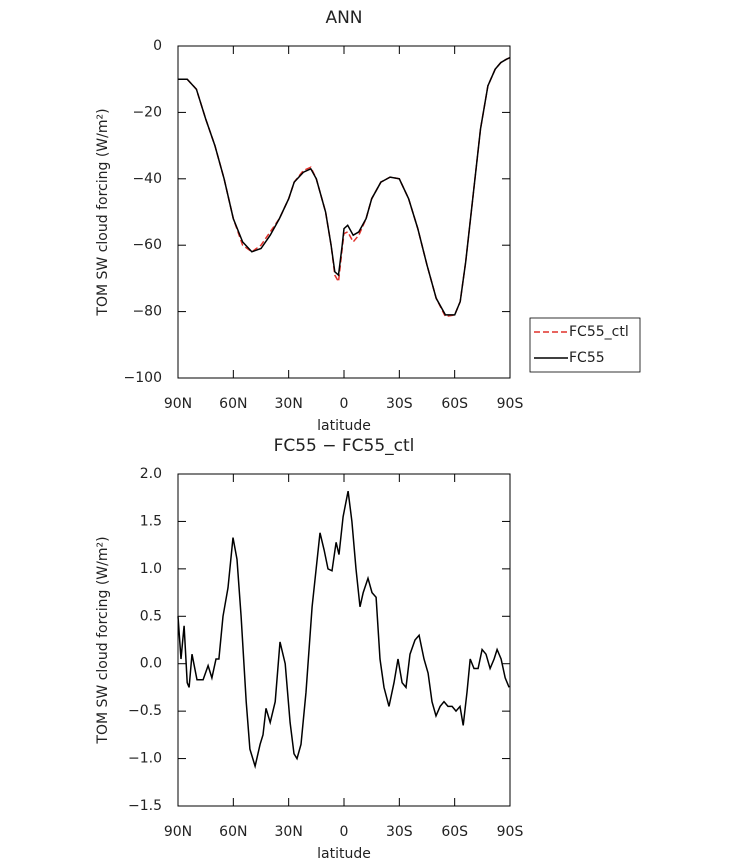 This screenshot has width=733, height=866. What do you see at coordinates (587, 358) in the screenshot?
I see `legend-label: FC55` at bounding box center [587, 358].